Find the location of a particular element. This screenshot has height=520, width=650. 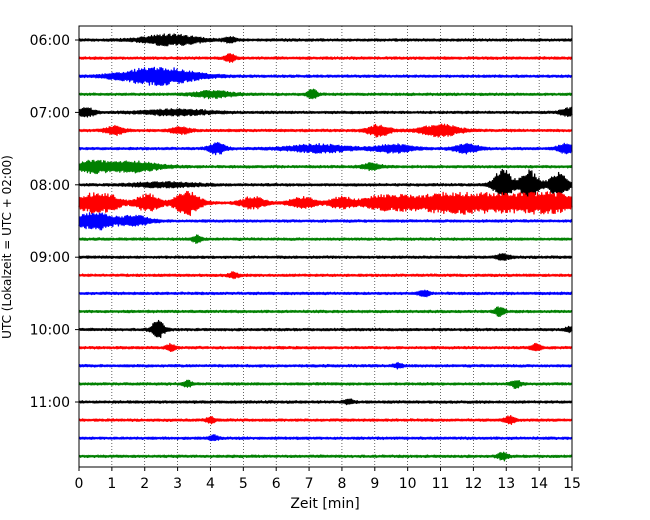

y-tick-label-4: 10:00 is located at coordinates (50, 331).